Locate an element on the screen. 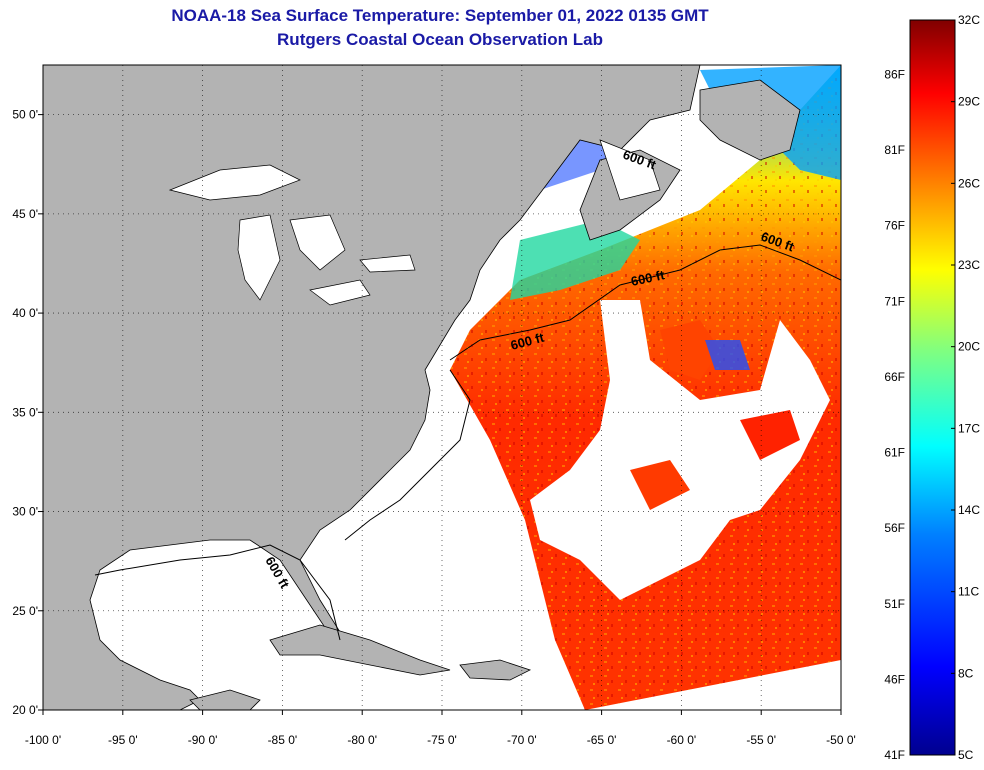  y-tick-label: 35 0' is located at coordinates (25, 412).